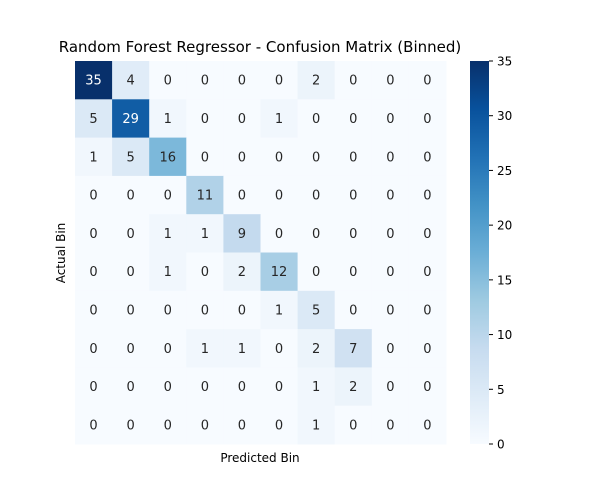  I want to click on heatmap-cell-label: 2, so click(242, 272).